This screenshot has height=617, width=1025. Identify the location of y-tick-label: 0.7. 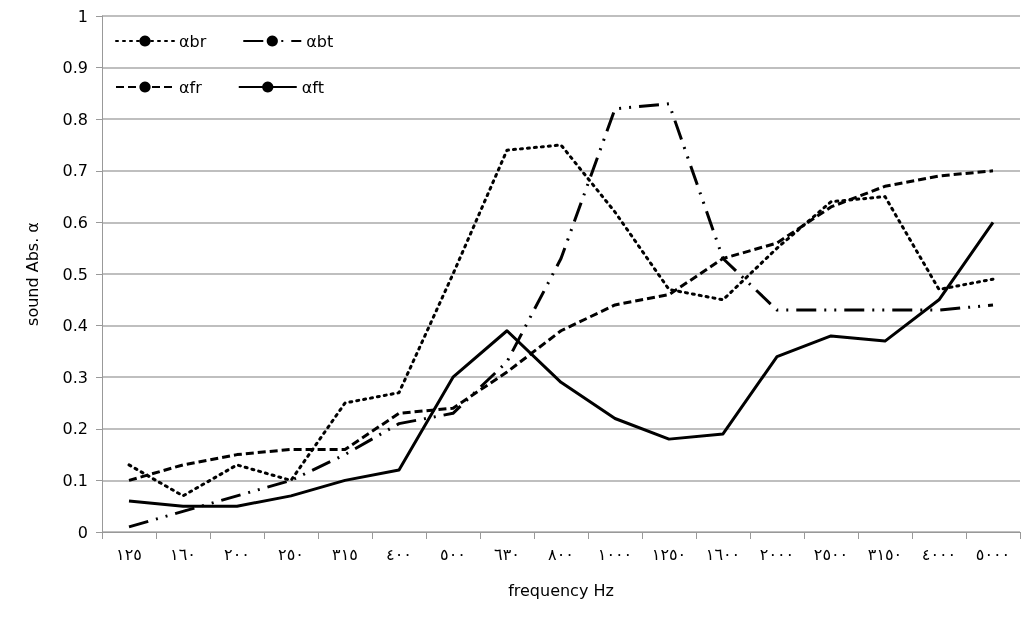
(75, 171).